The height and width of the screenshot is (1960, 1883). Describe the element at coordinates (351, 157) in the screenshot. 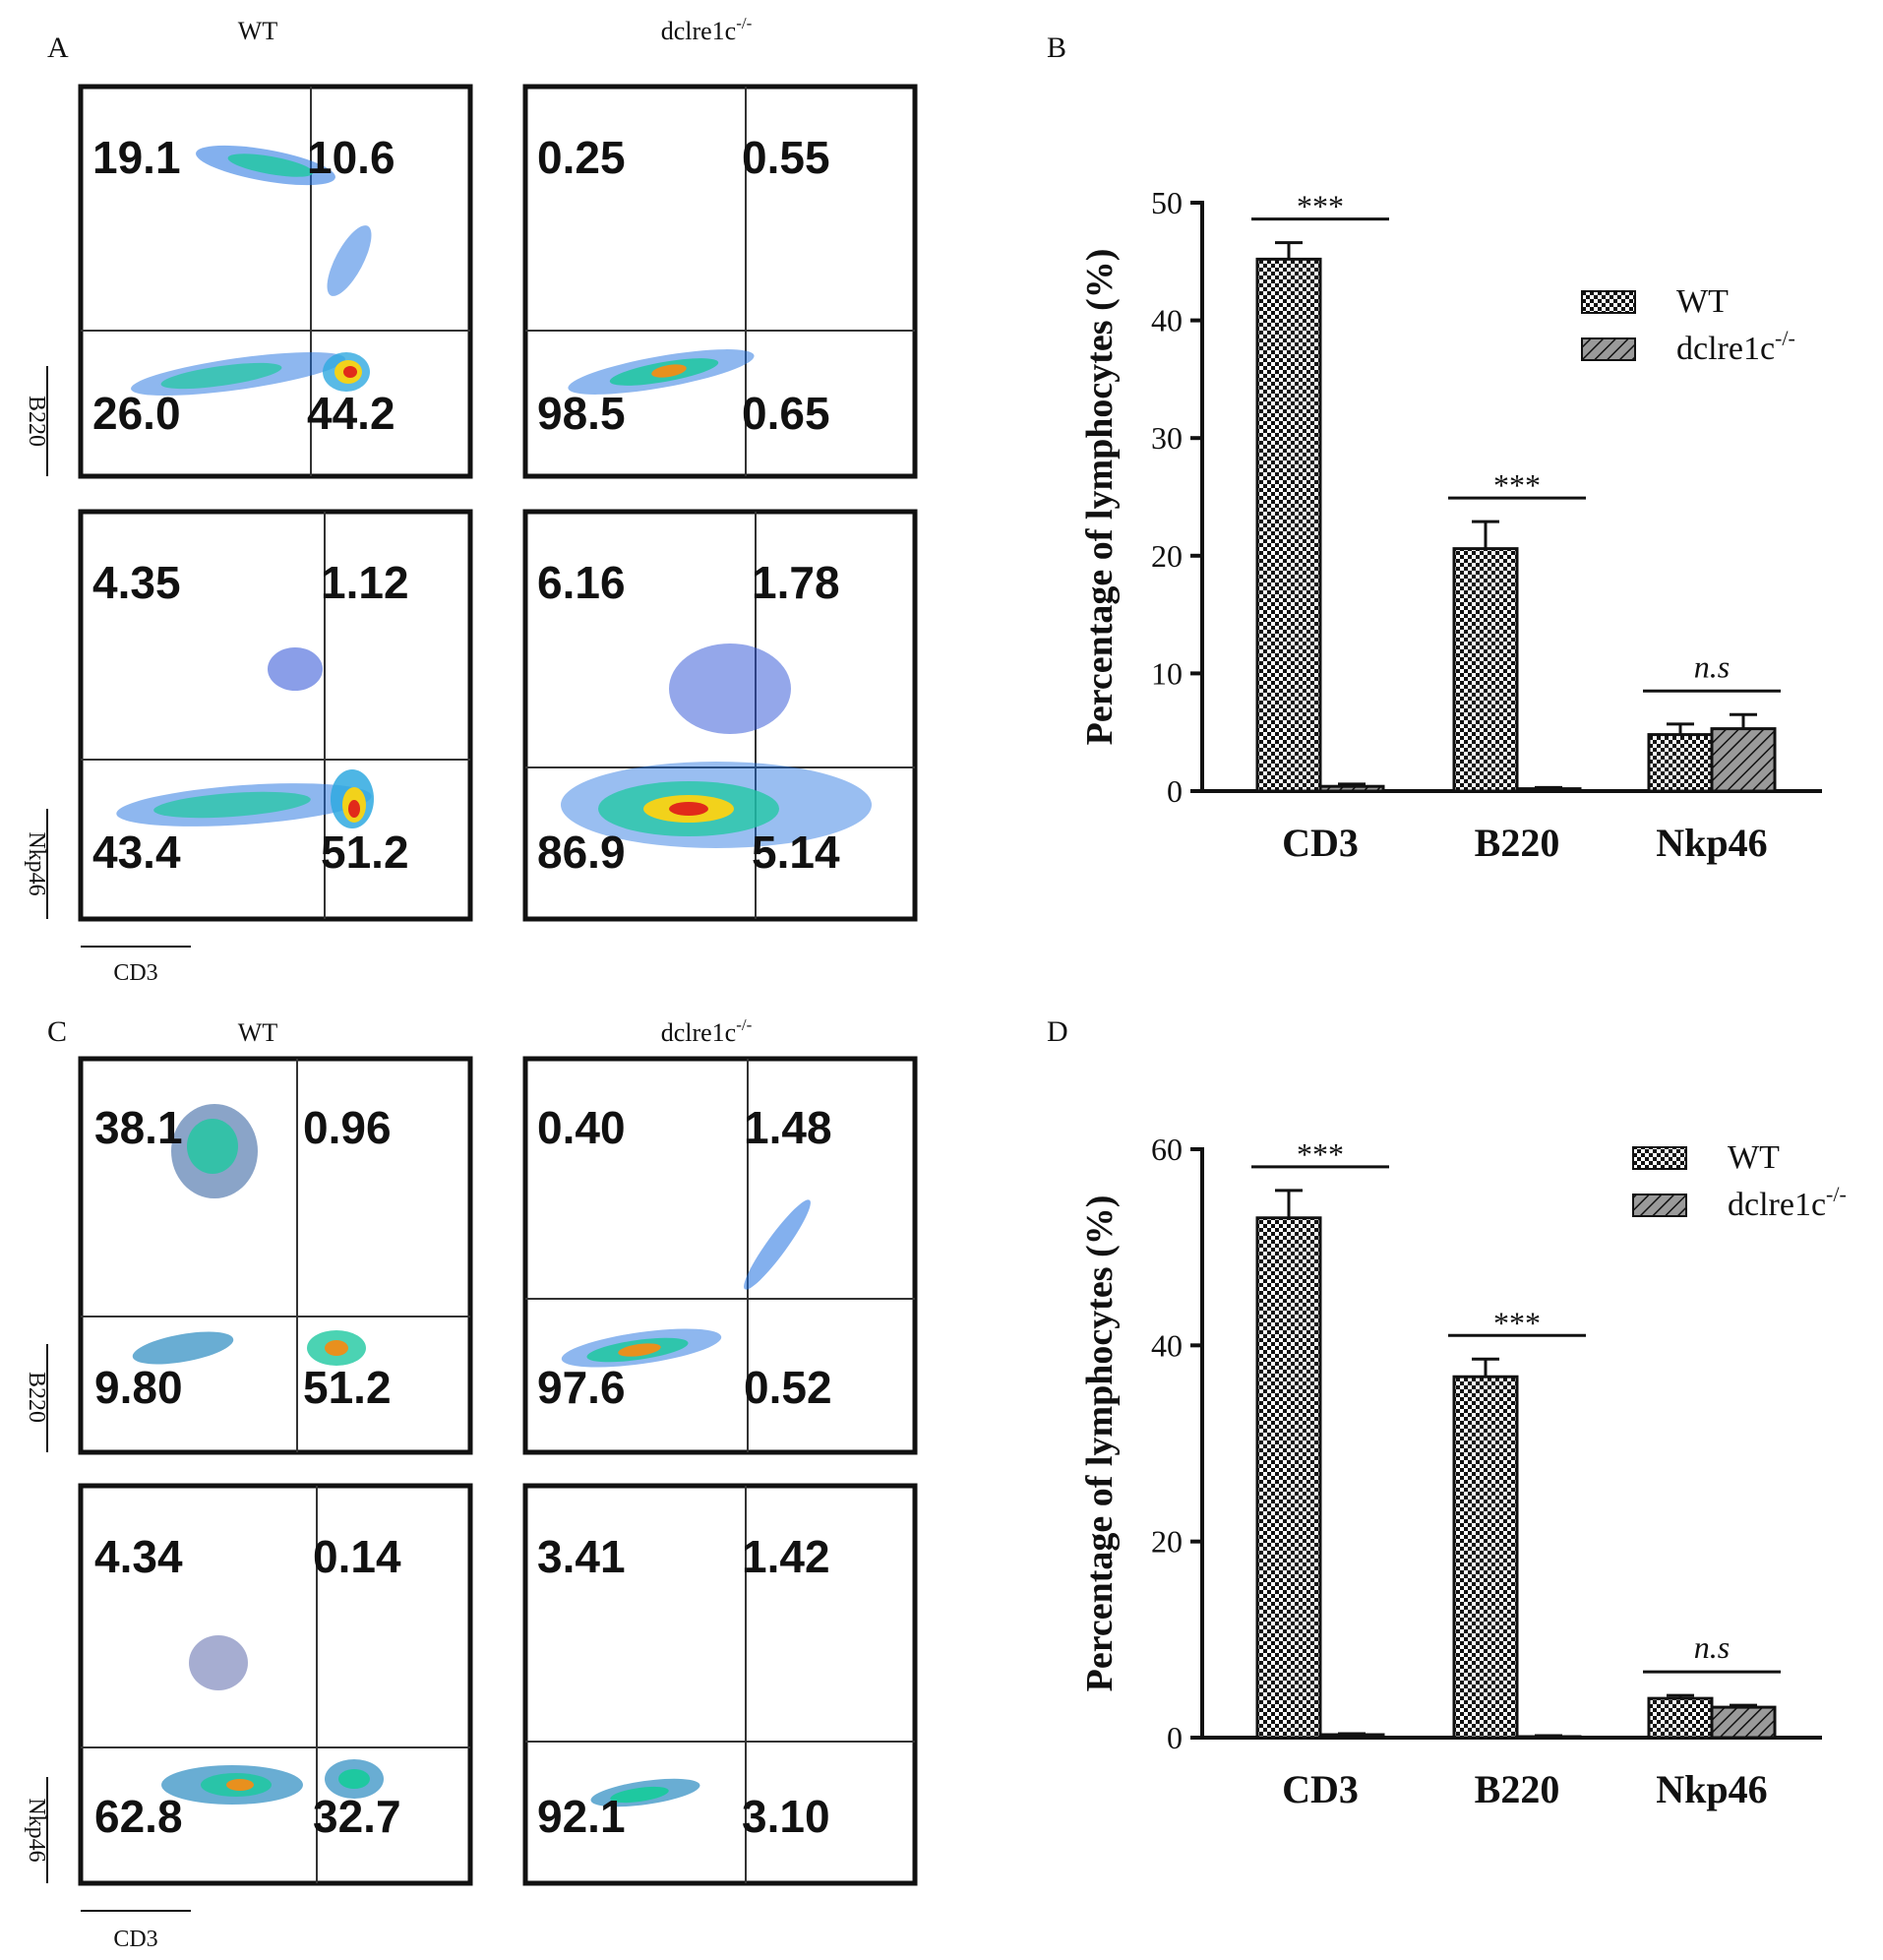

I see `quadrant-value-ur: 10.6` at that location.